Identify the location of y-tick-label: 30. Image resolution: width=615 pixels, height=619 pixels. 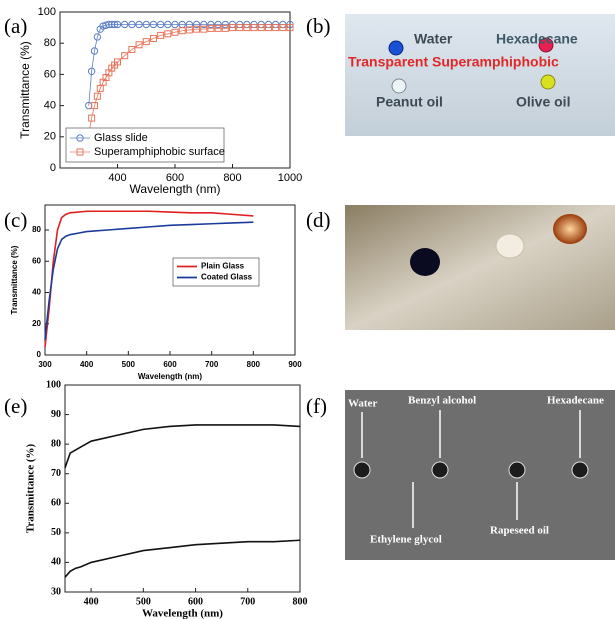
(56, 591).